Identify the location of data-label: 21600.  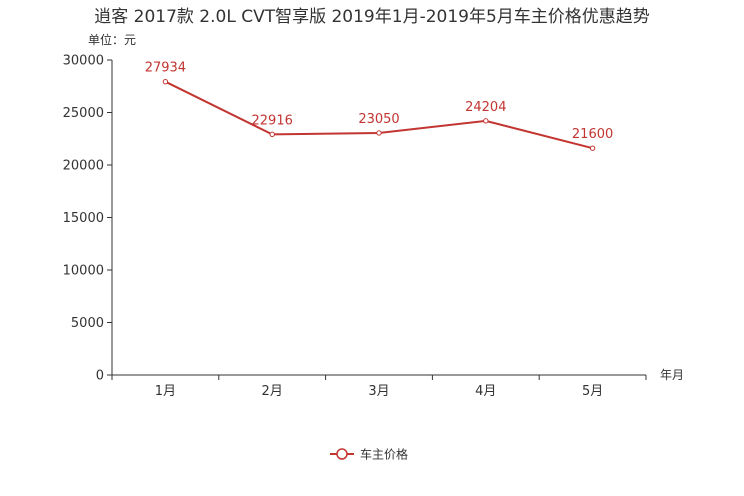
(592, 134).